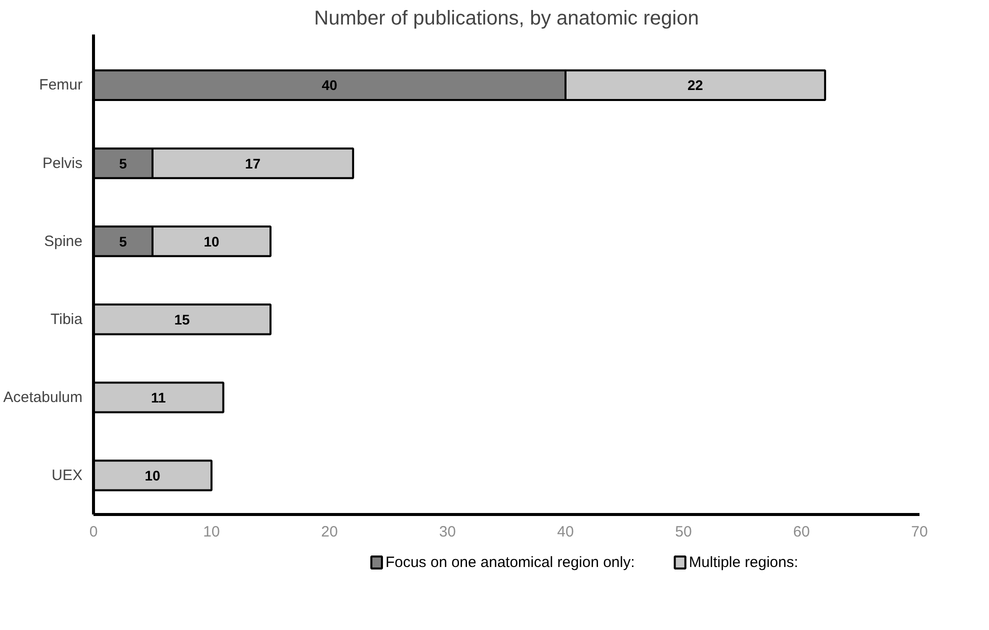  Describe the element at coordinates (743, 562) in the screenshot. I see `legend-label: Multiple regions:` at that location.